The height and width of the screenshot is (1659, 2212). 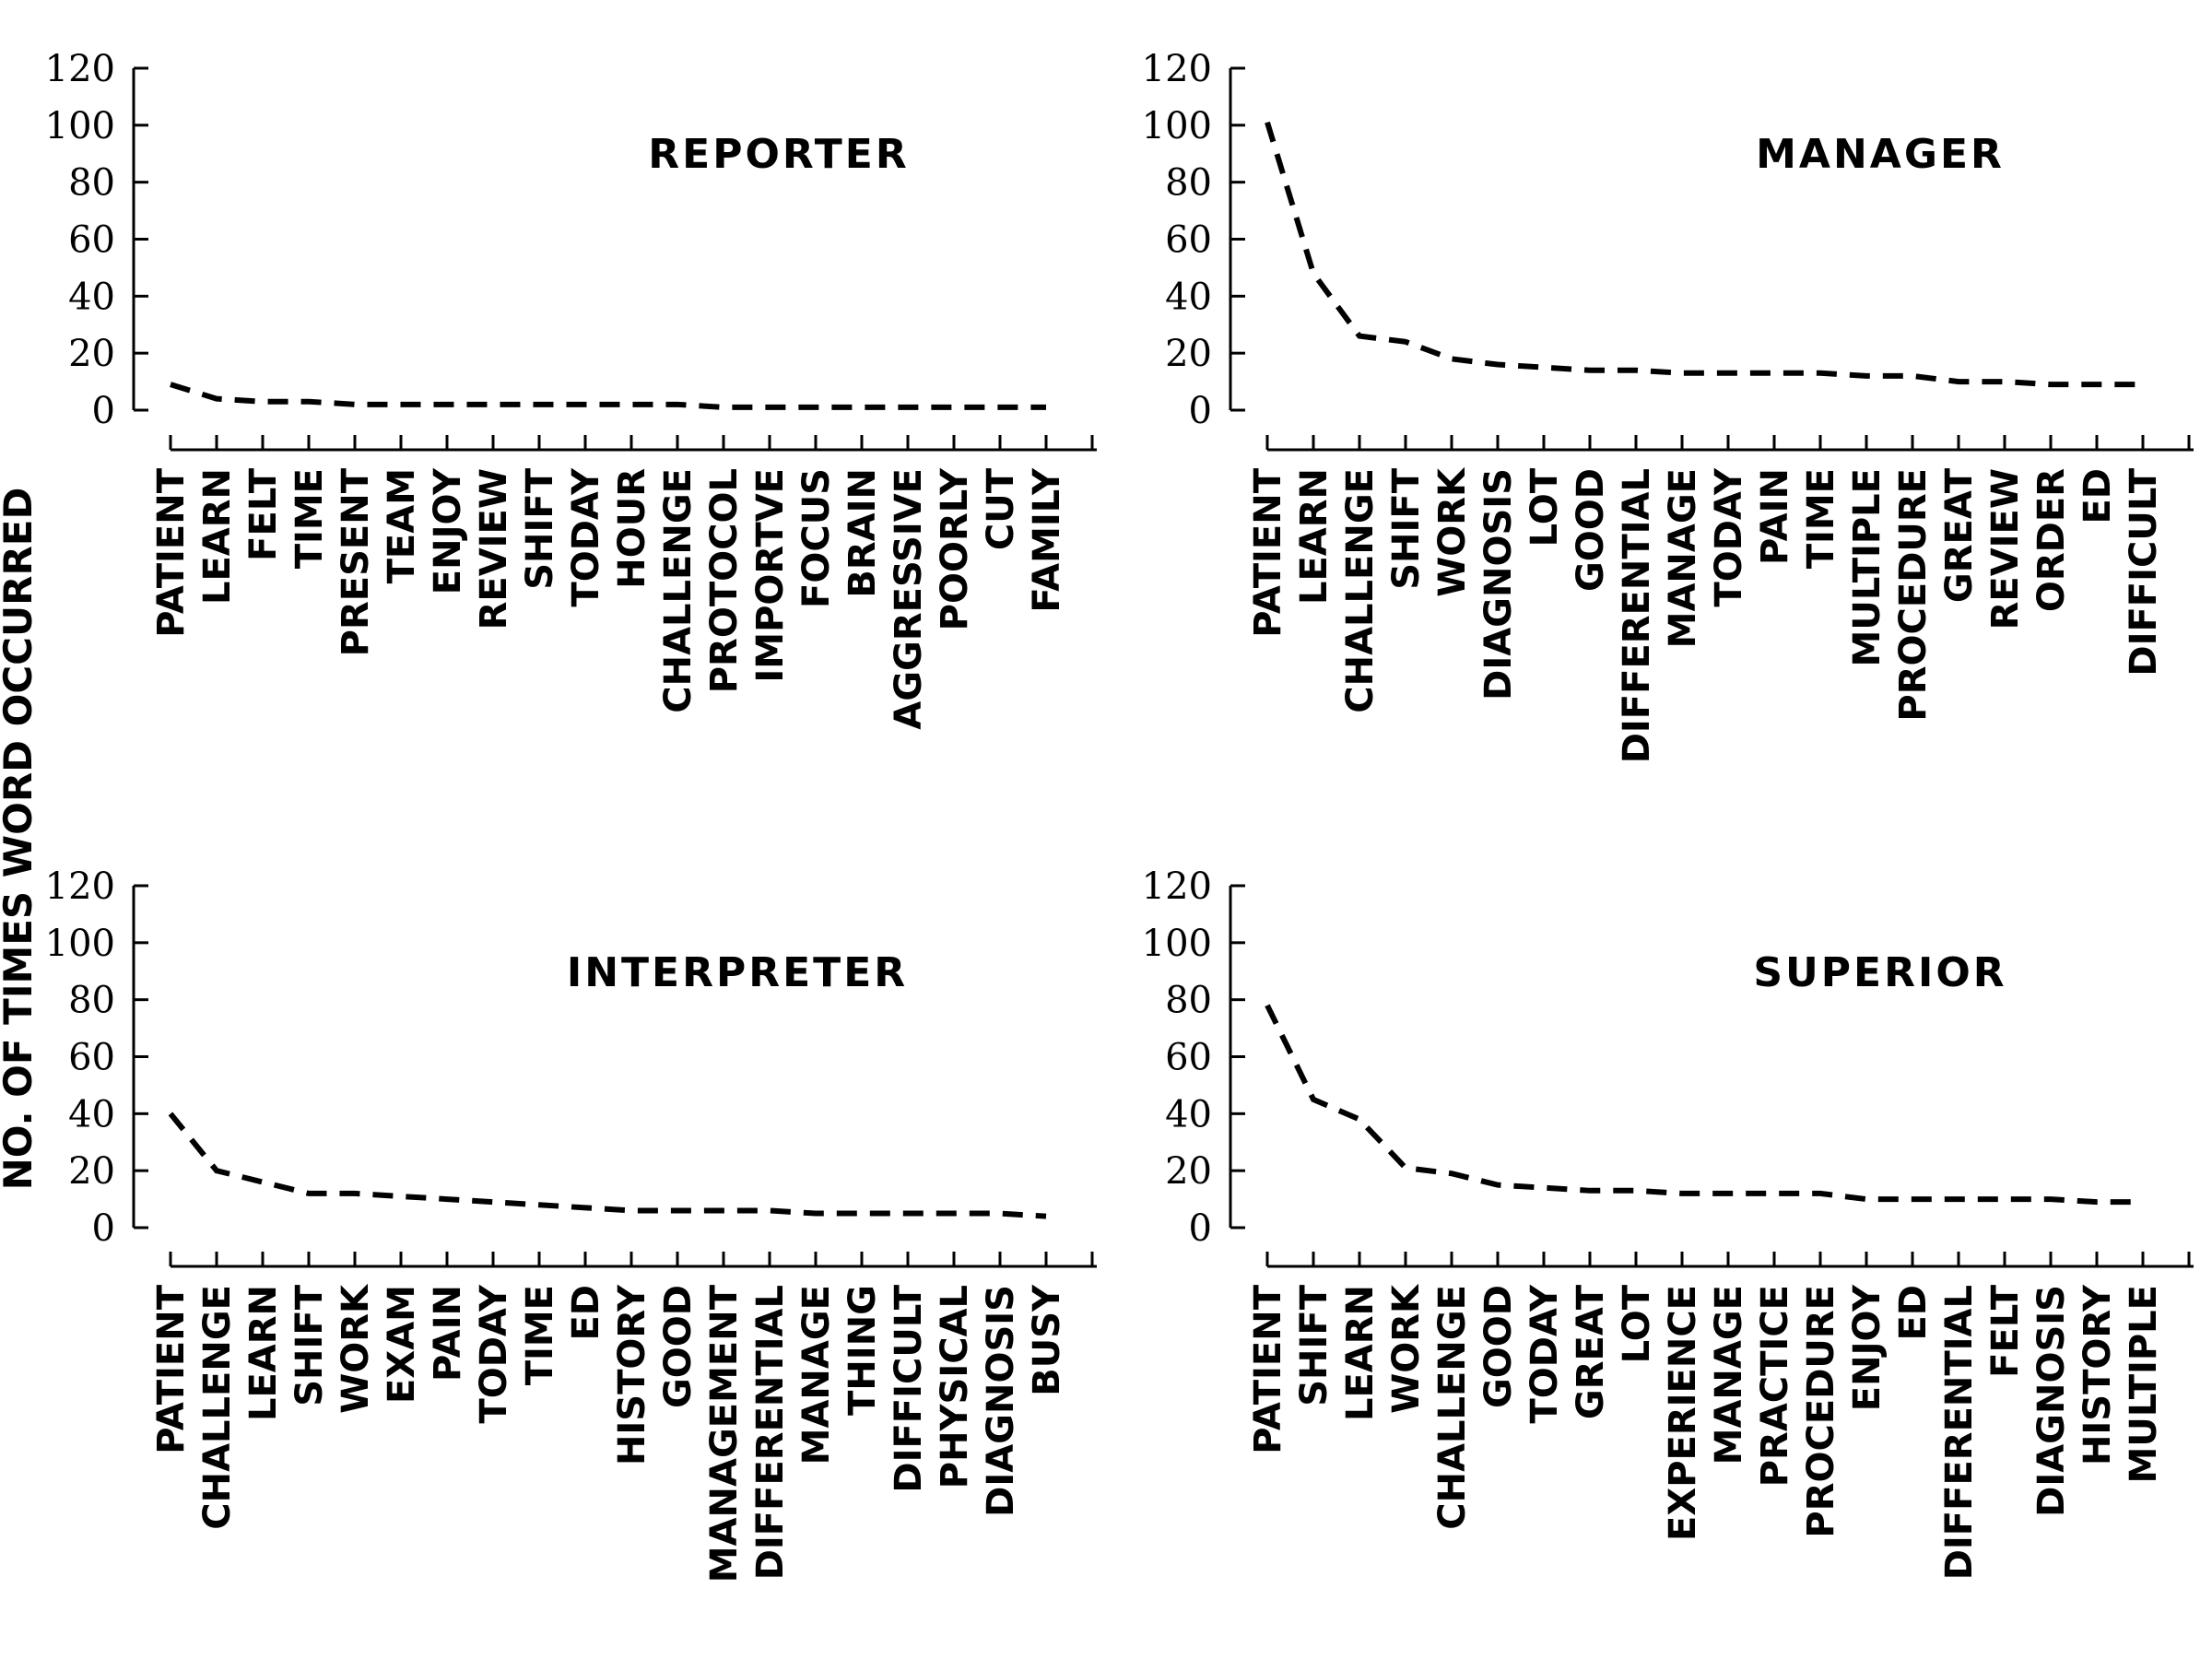 What do you see at coordinates (955, 1386) in the screenshot?
I see `x-tick-label: PHYSICAL` at bounding box center [955, 1386].